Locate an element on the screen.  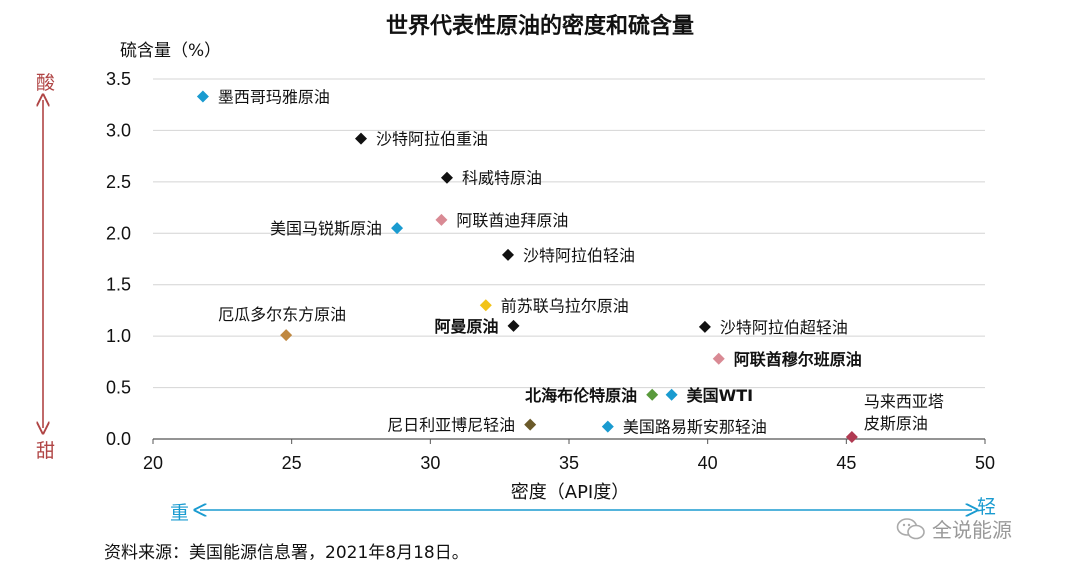
point-label: 美国路易斯安那轻油 is located at coordinates (695, 427).